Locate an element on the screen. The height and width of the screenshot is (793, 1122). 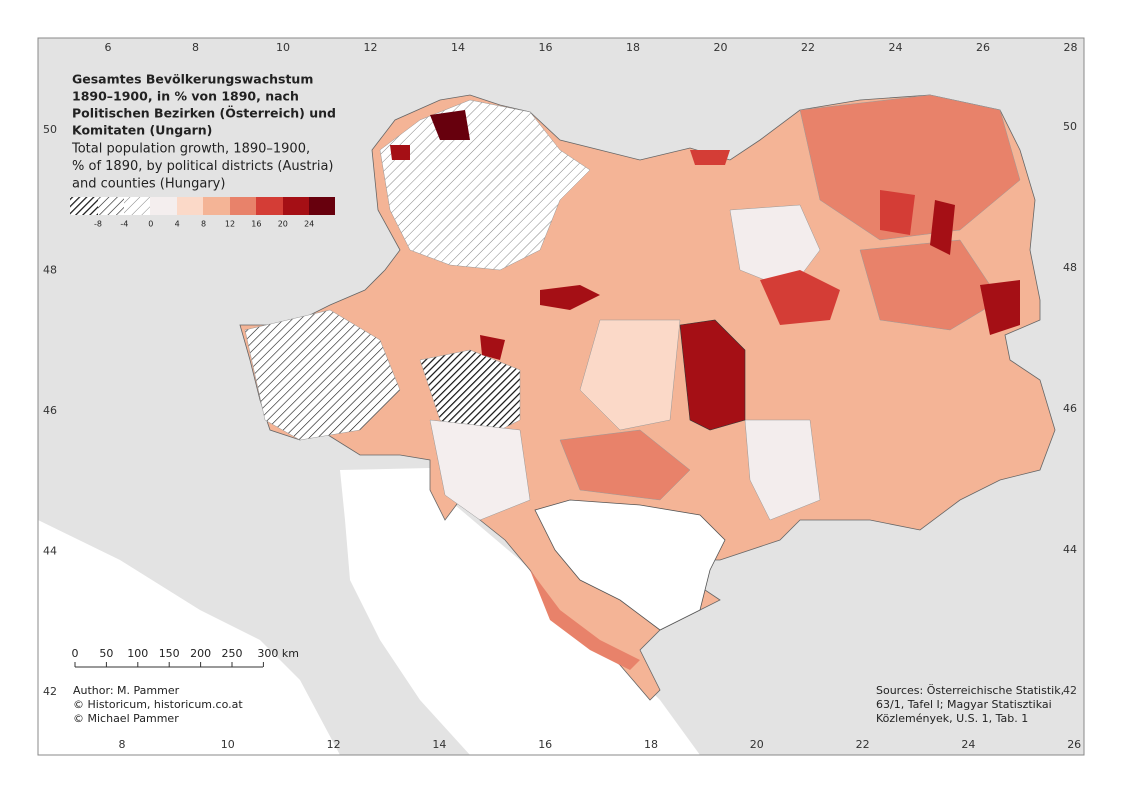
legend-label: 0 is located at coordinates (150, 224).